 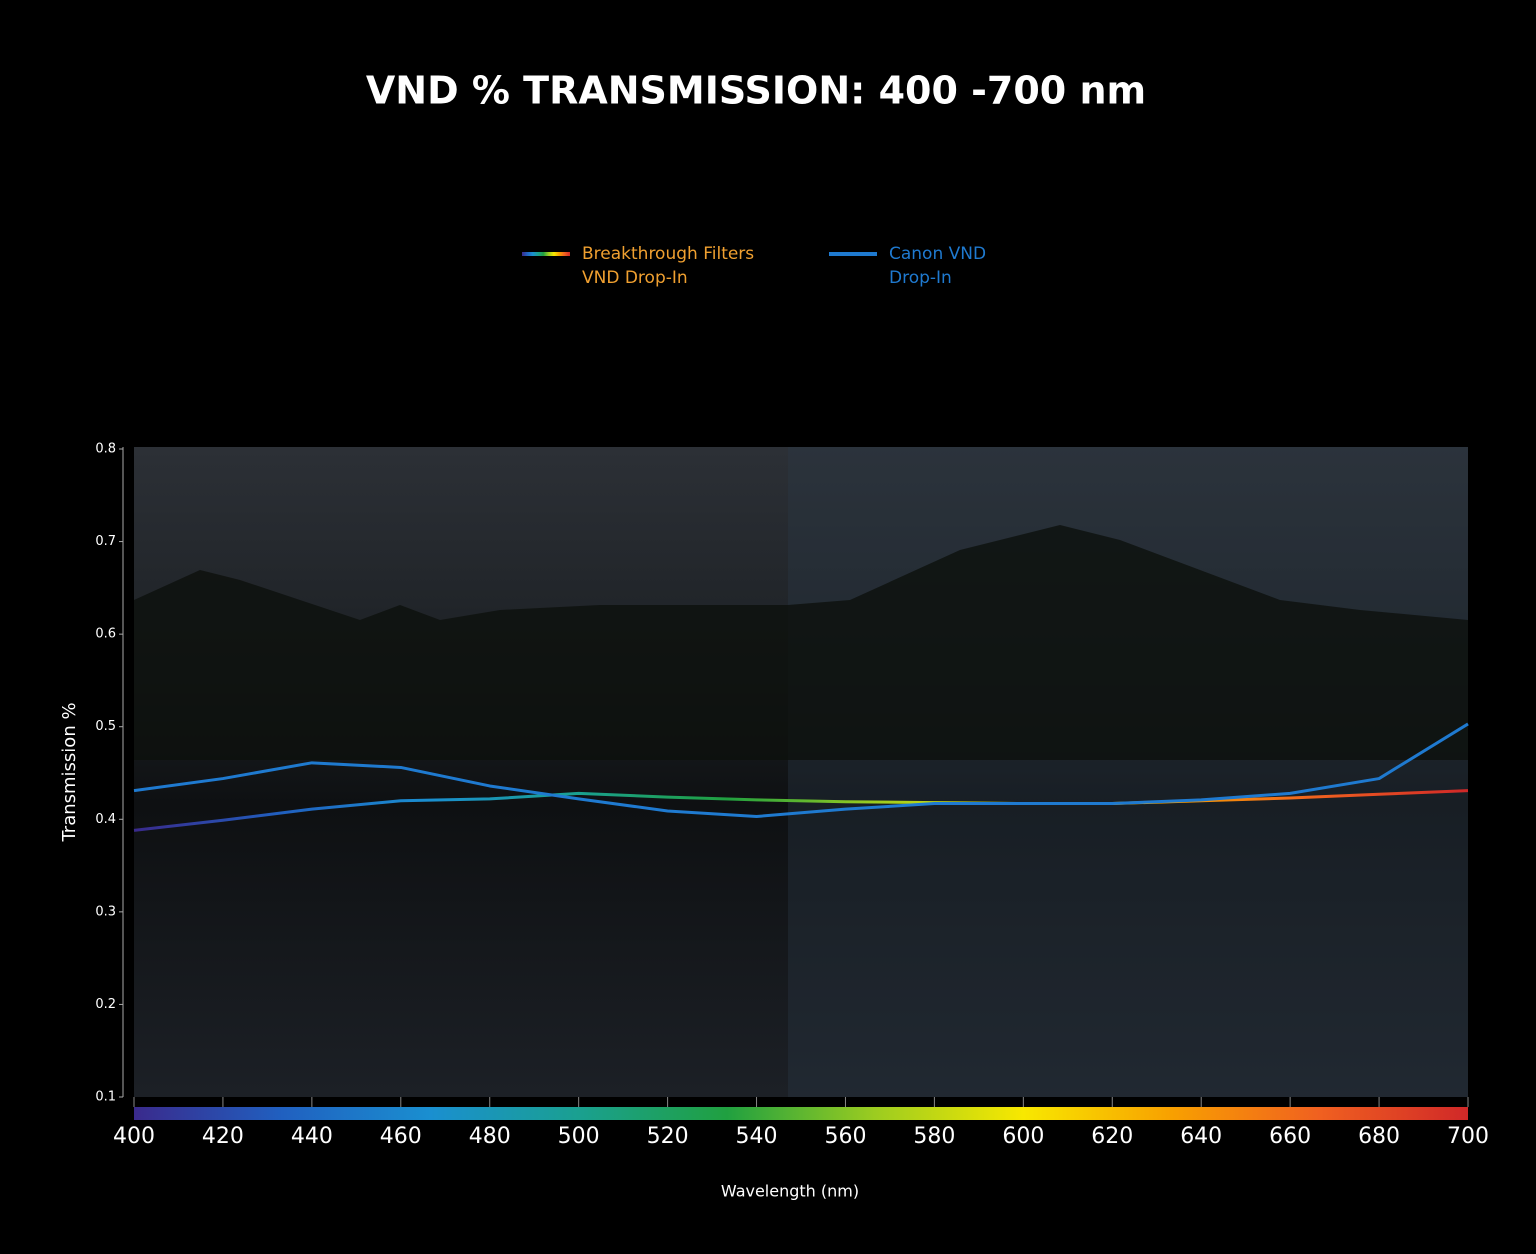 What do you see at coordinates (668, 1136) in the screenshot?
I see `x-tick-label: 520` at bounding box center [668, 1136].